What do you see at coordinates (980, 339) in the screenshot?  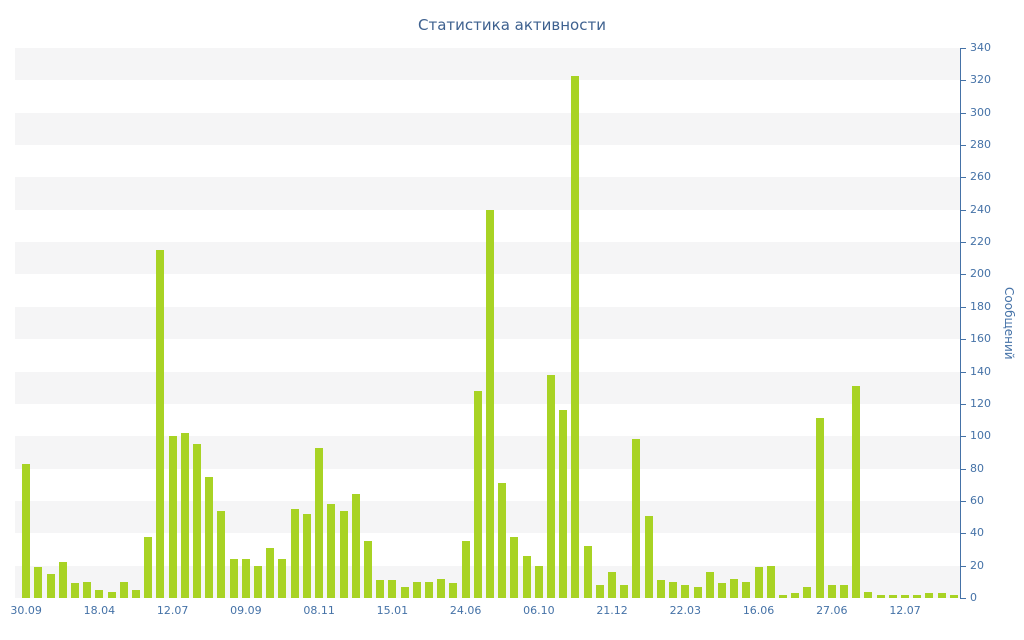 I see `y-tick-label: 160` at bounding box center [980, 339].